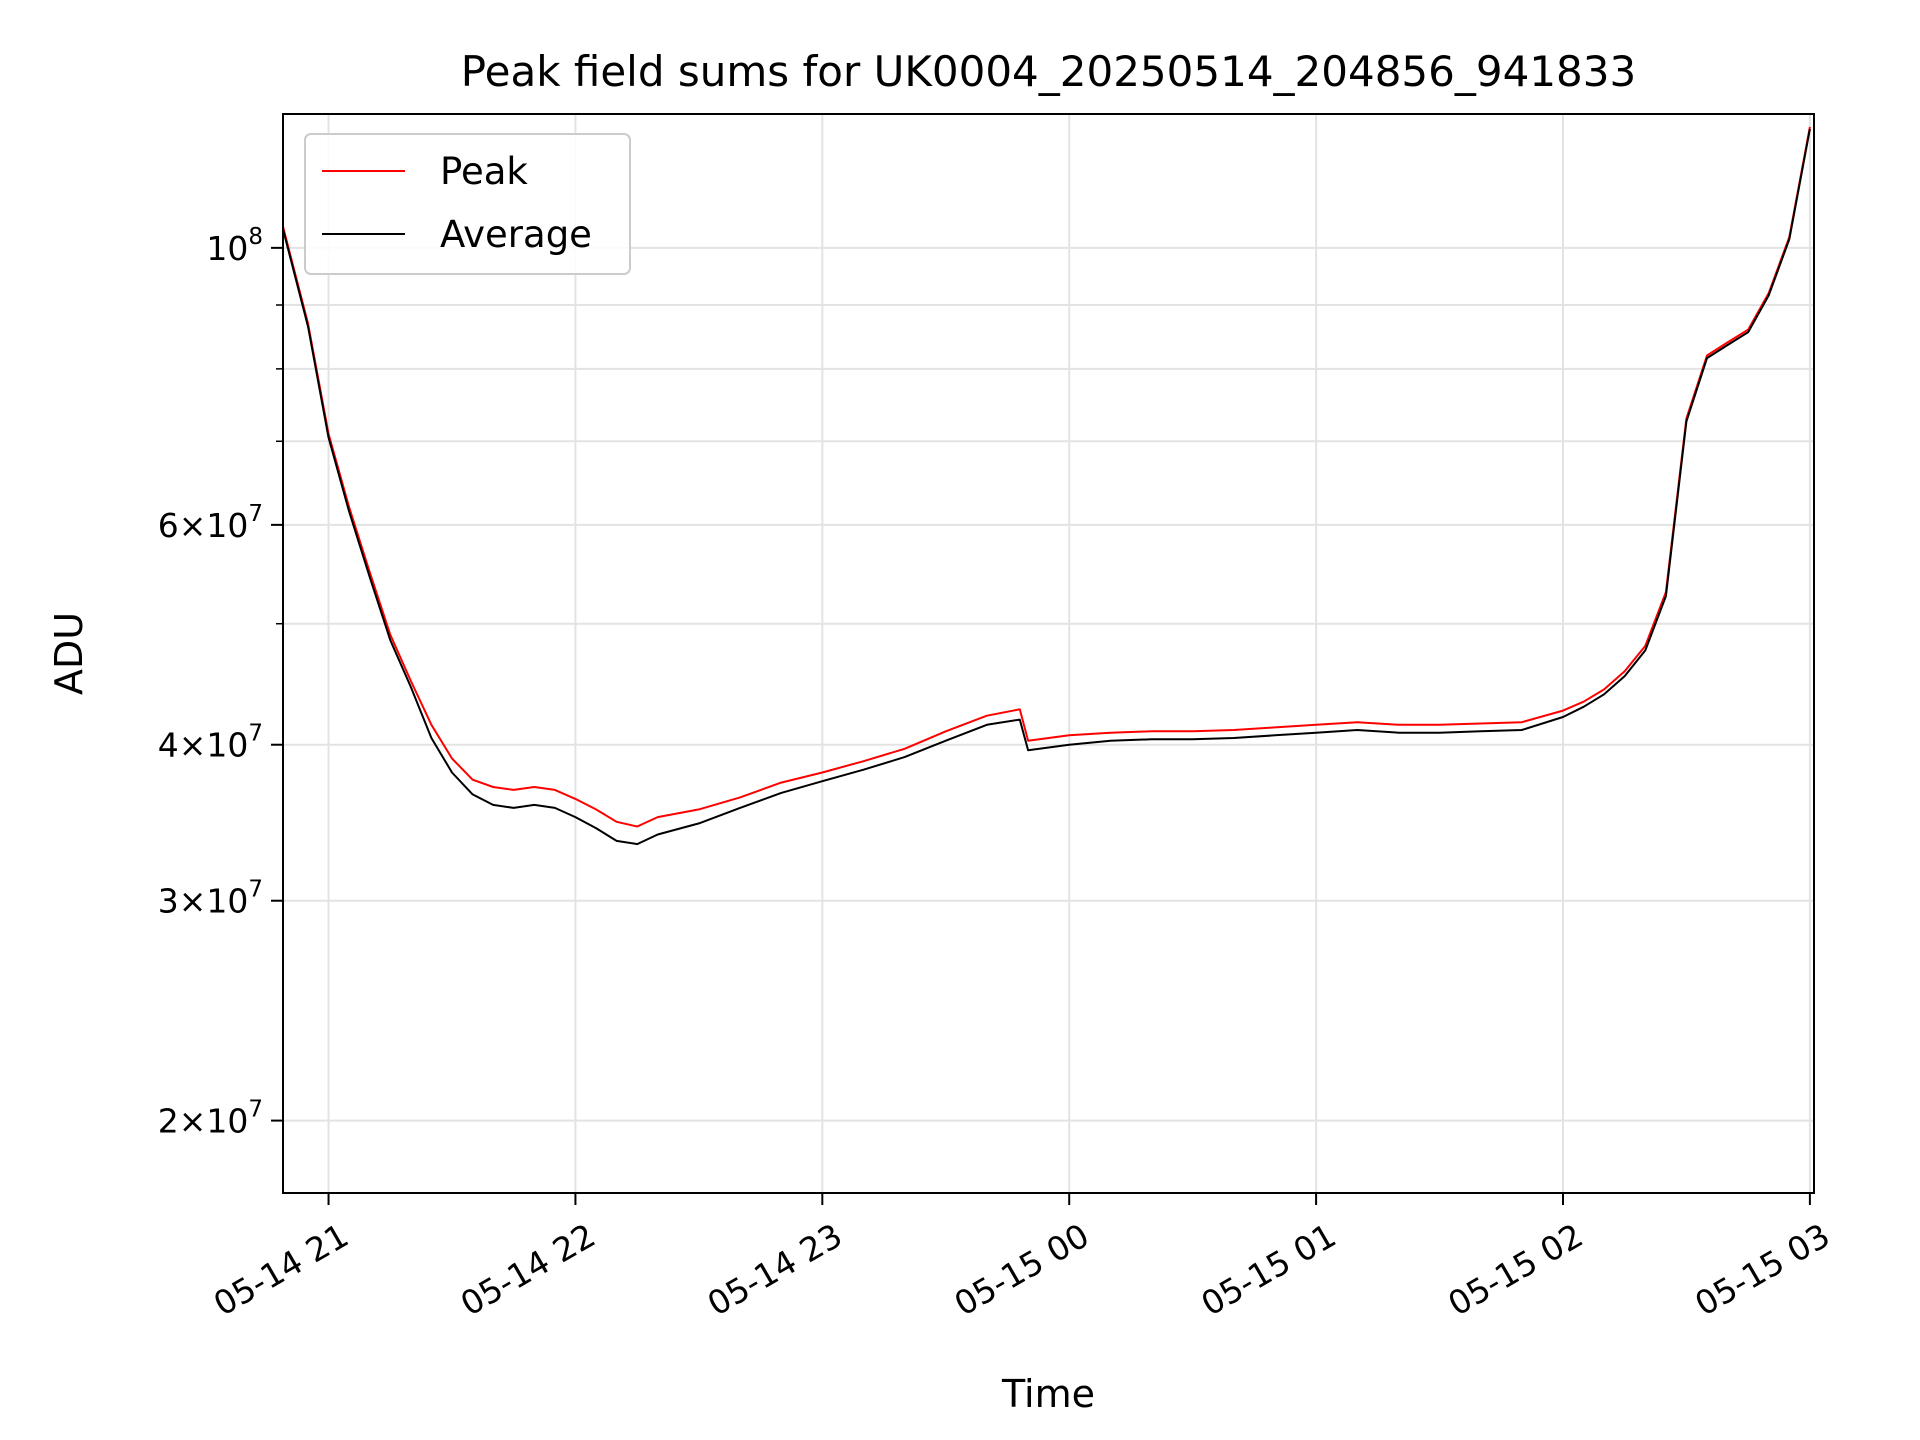 This screenshot has width=1920, height=1440. I want to click on y-tick-label: 4×107, so click(210, 743).